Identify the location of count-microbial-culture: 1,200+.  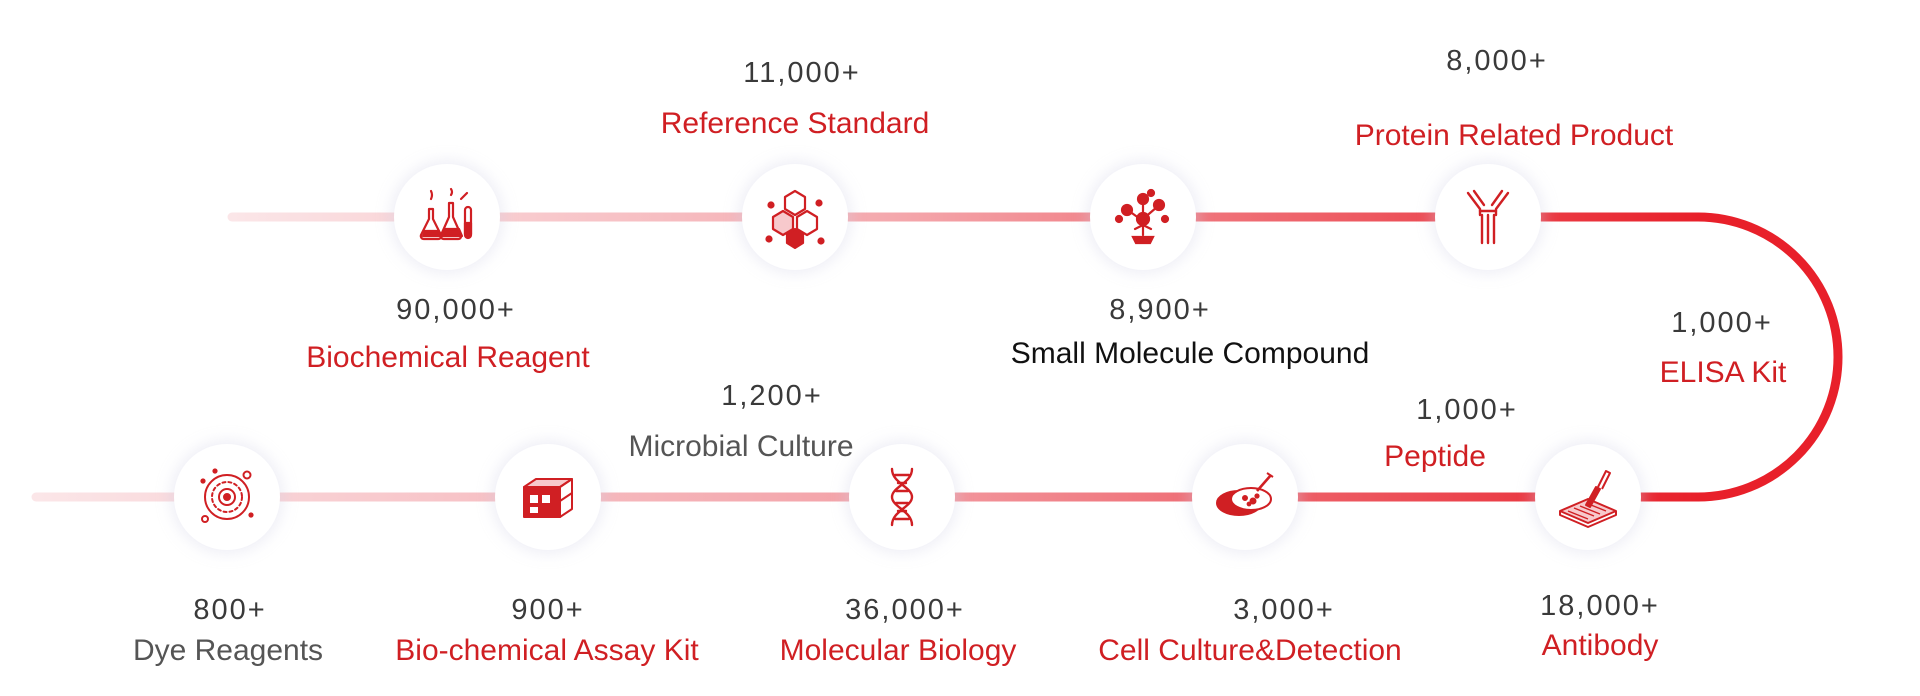
(772, 396).